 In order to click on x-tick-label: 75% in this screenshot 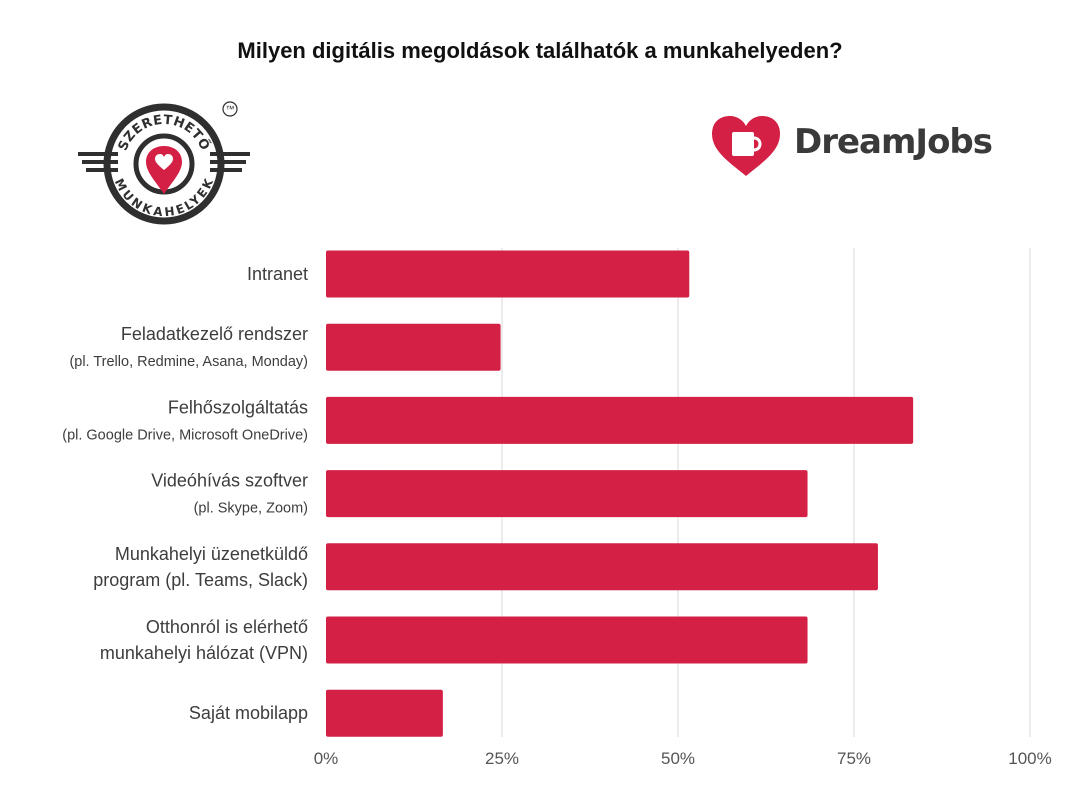, I will do `click(854, 758)`.